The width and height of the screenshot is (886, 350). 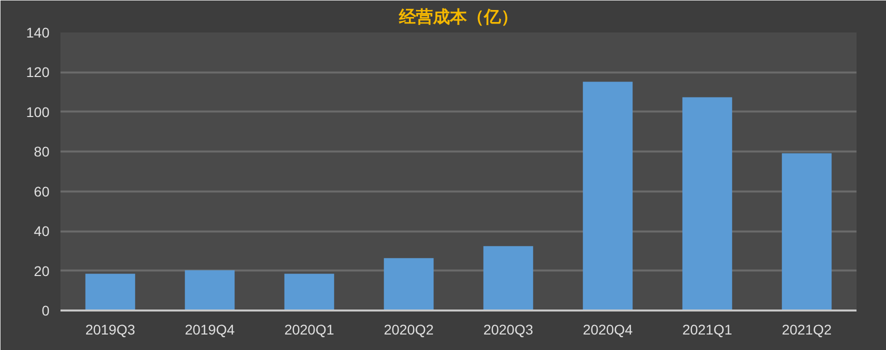 What do you see at coordinates (42, 231) in the screenshot?
I see `y-tick-label: 40` at bounding box center [42, 231].